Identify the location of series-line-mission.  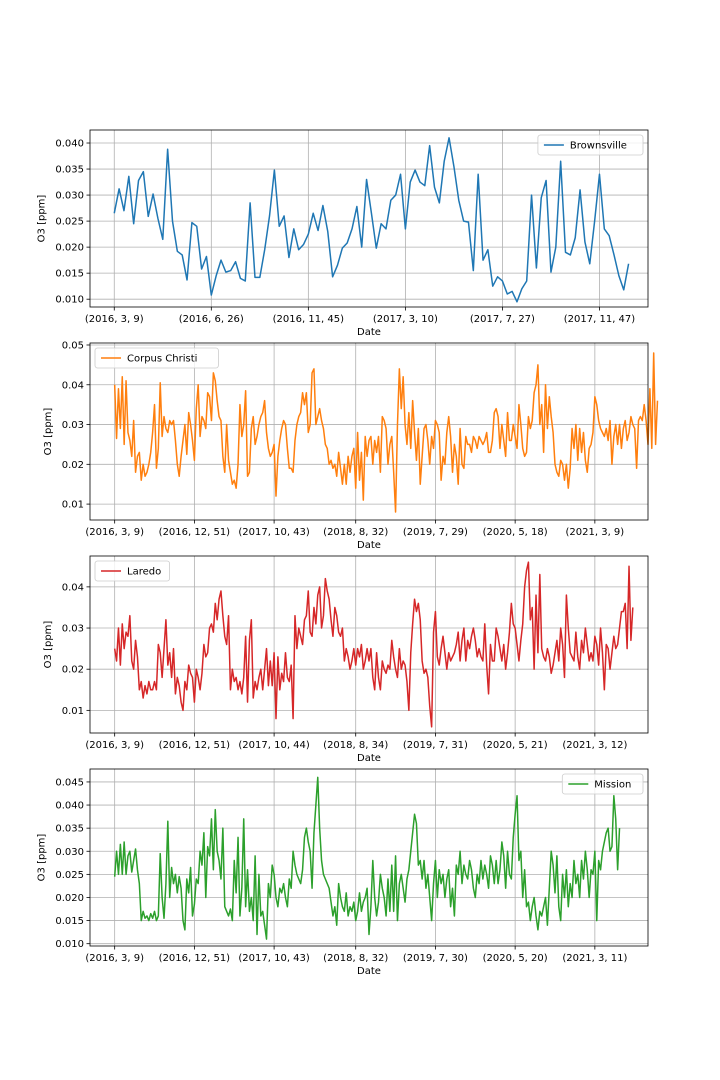
(367, 858).